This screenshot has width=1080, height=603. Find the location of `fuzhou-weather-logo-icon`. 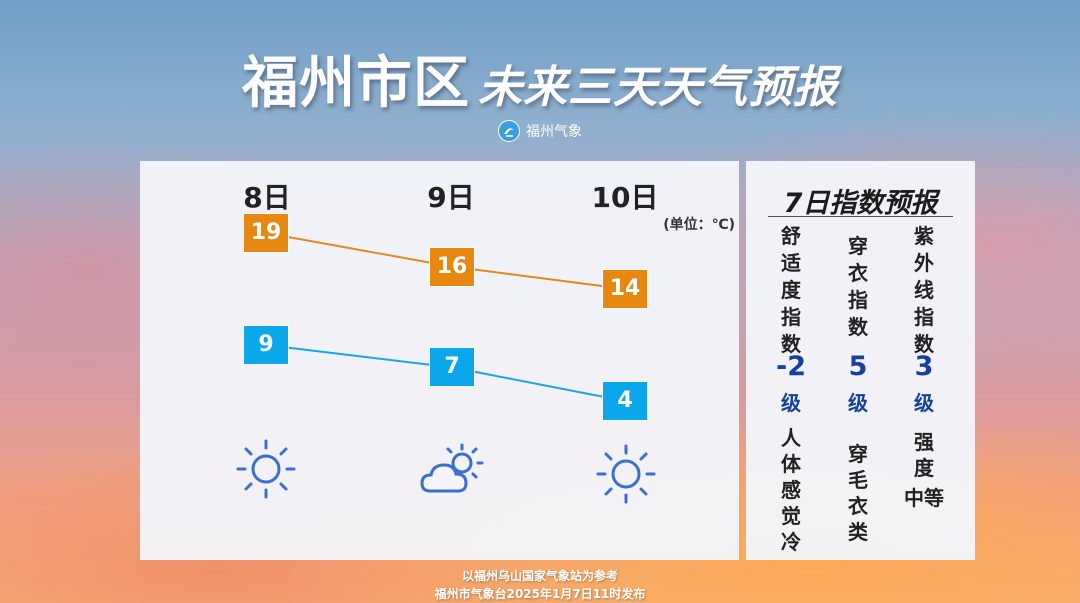

fuzhou-weather-logo-icon is located at coordinates (509, 131).